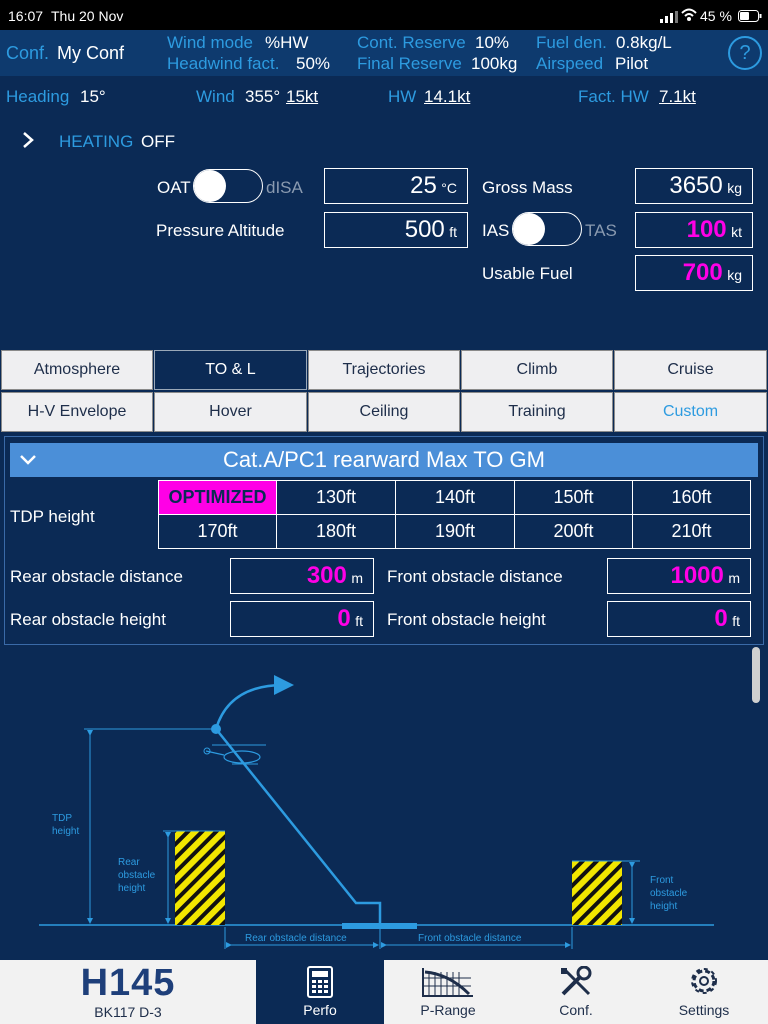  I want to click on front-distance-input: 1000 m, so click(679, 576).